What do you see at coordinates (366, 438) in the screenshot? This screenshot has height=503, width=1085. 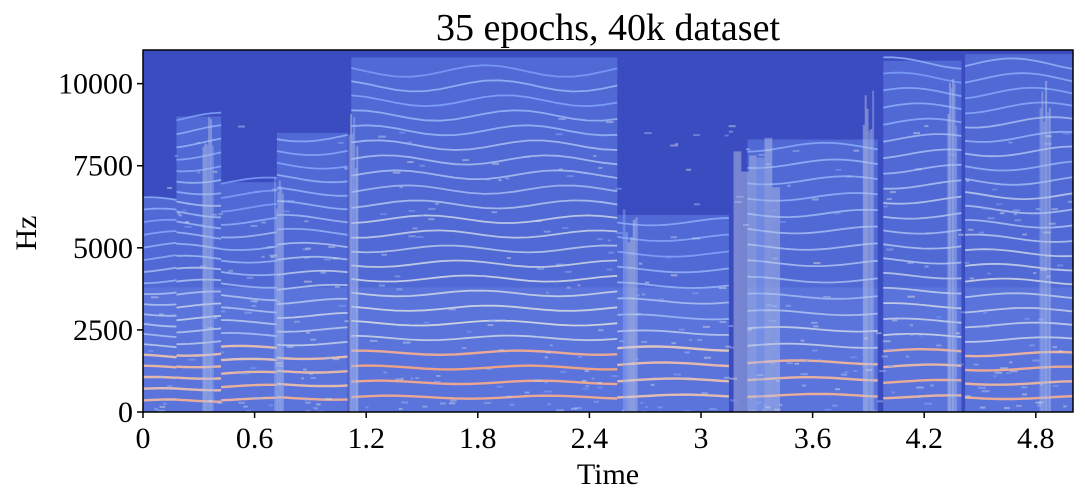 I see `x-tick-label: 1.2` at bounding box center [366, 438].